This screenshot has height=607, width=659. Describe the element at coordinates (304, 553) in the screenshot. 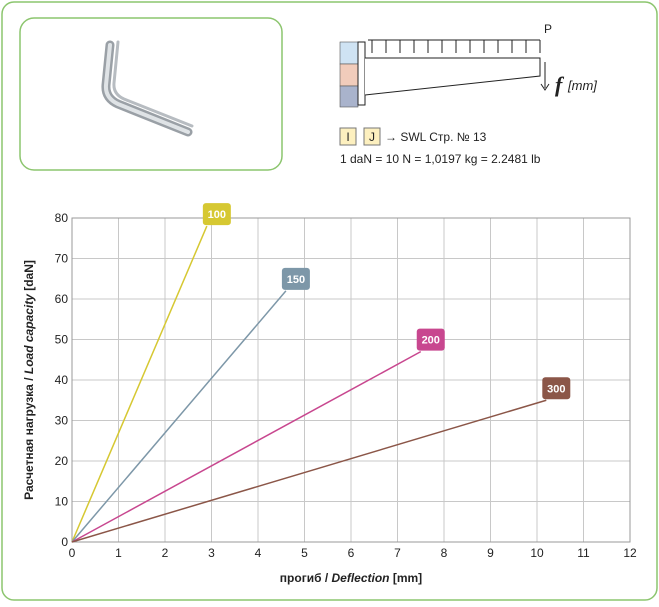

I see `x-tick-label: 5` at that location.